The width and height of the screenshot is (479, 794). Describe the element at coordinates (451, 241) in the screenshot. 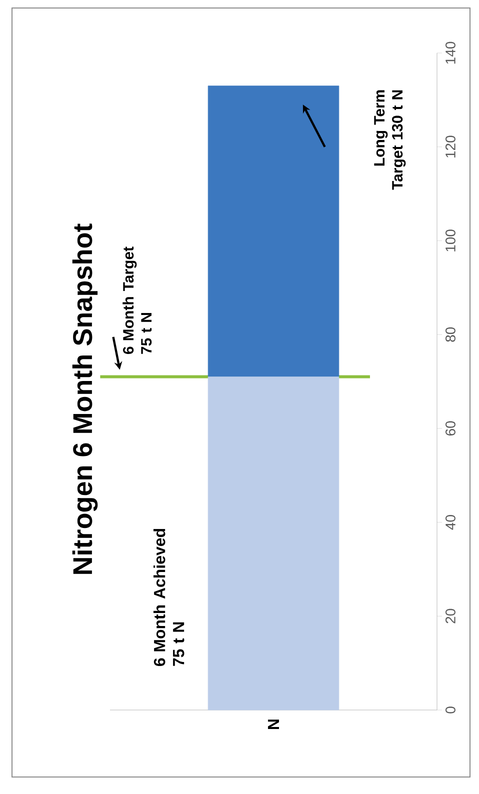

I see `y-tick-label: 100` at that location.